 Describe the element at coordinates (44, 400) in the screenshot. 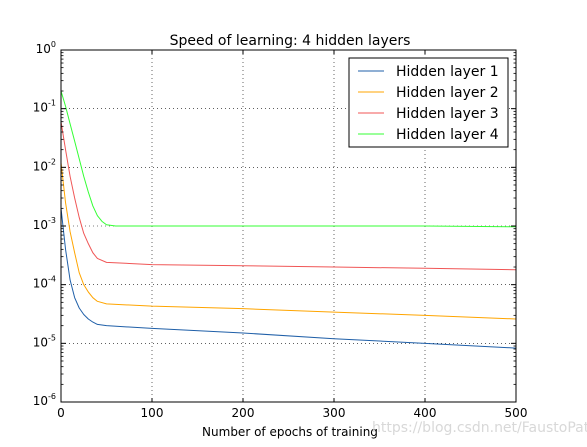

I see `y-tick-label: 10⁻⁶` at that location.